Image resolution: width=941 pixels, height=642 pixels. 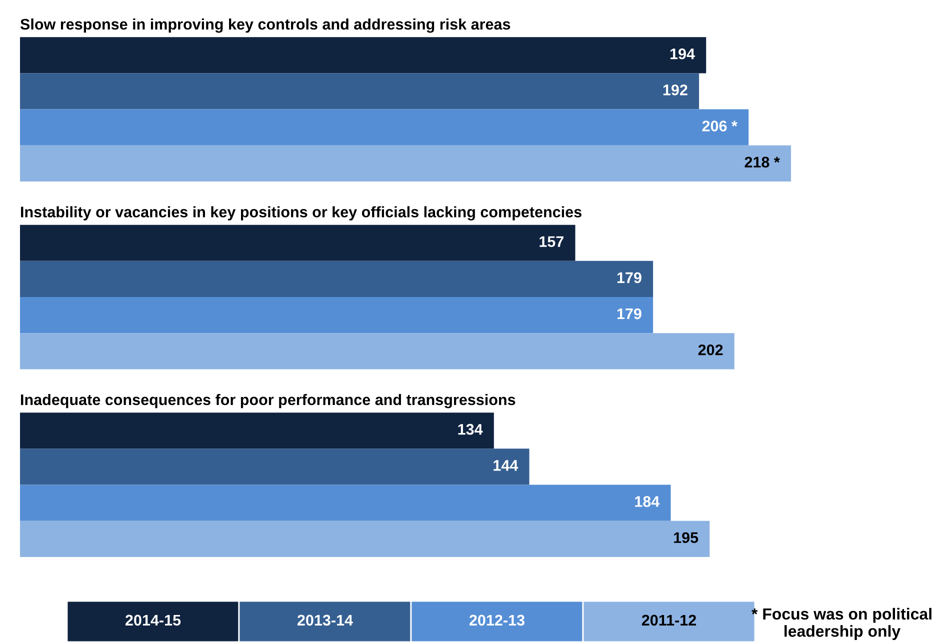 What do you see at coordinates (682, 54) in the screenshot?
I see `data-label: 194` at bounding box center [682, 54].